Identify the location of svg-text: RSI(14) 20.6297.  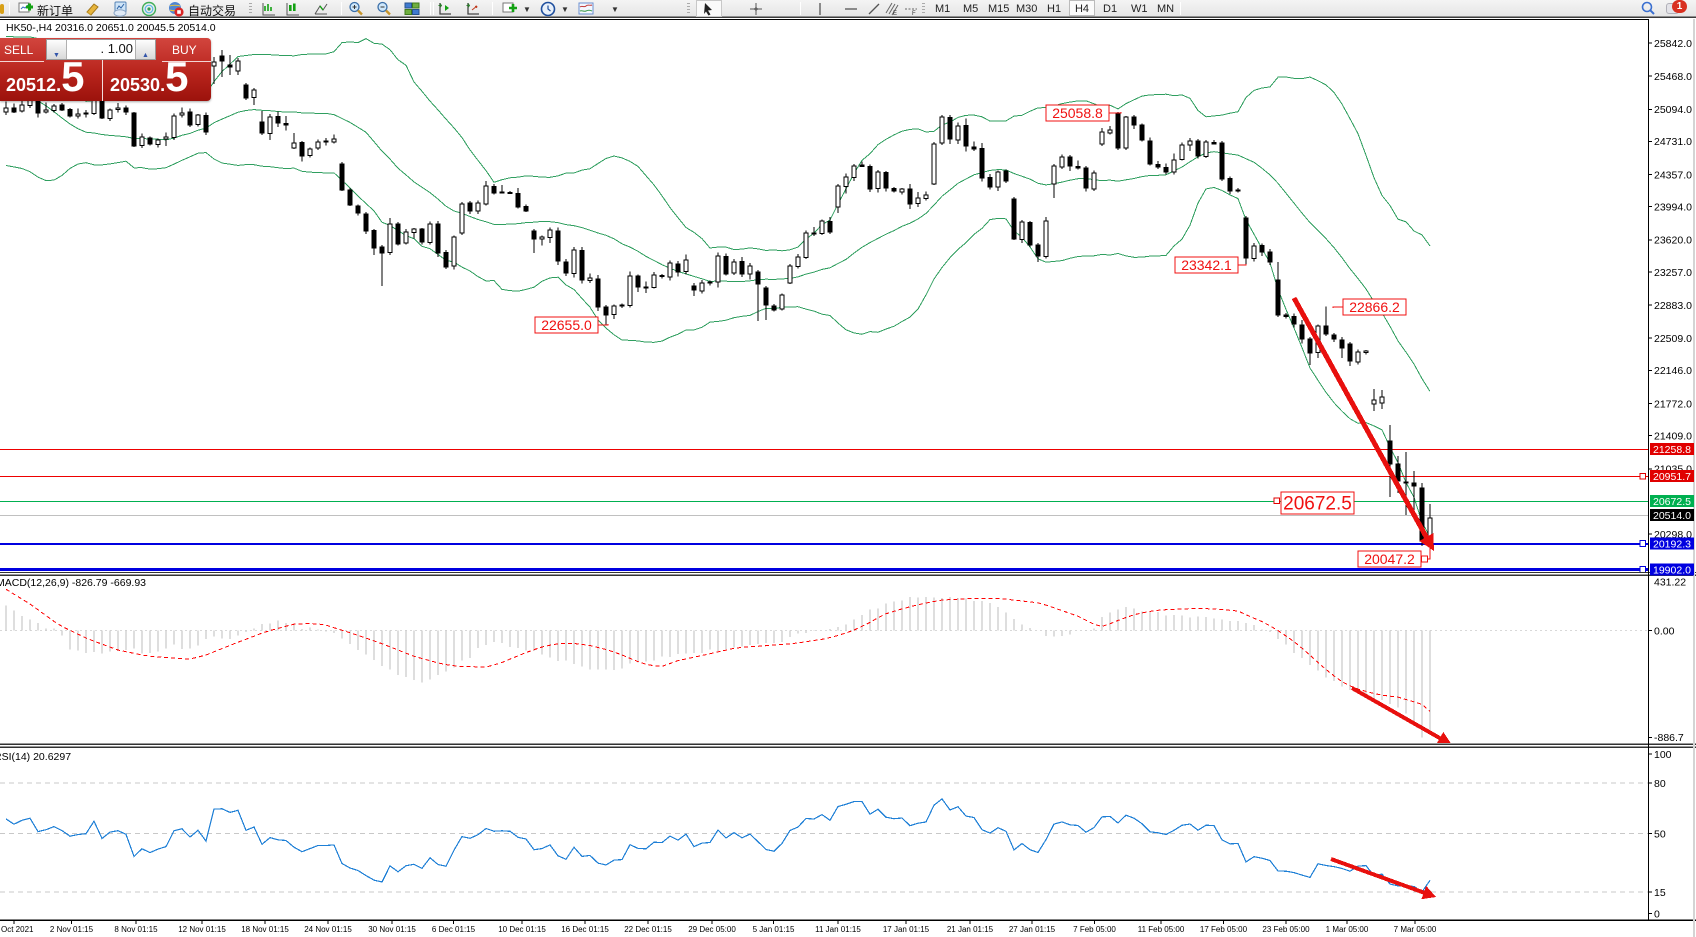
(35, 757).